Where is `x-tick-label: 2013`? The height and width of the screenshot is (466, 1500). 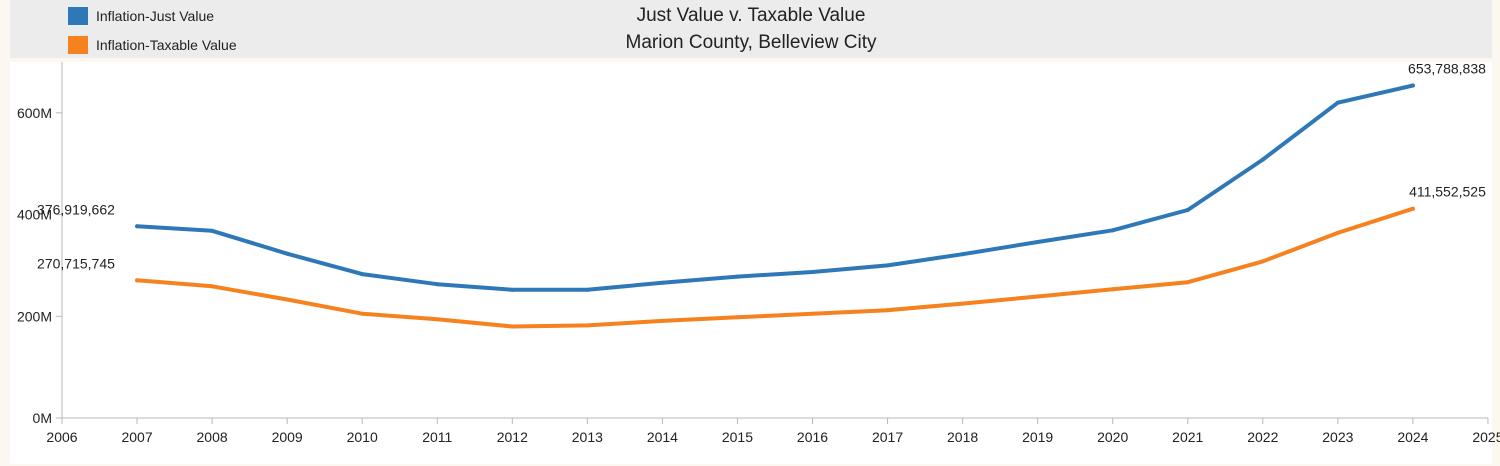
x-tick-label: 2013 is located at coordinates (587, 437).